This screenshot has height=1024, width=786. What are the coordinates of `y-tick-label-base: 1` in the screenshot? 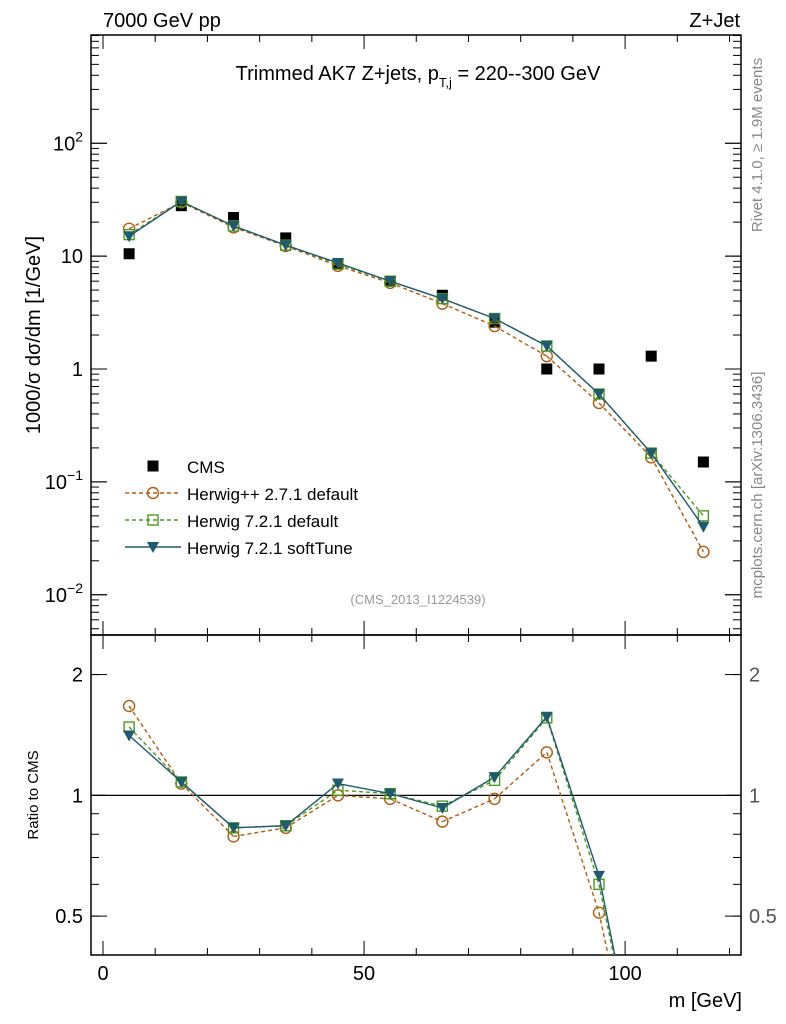 It's located at (77, 370).